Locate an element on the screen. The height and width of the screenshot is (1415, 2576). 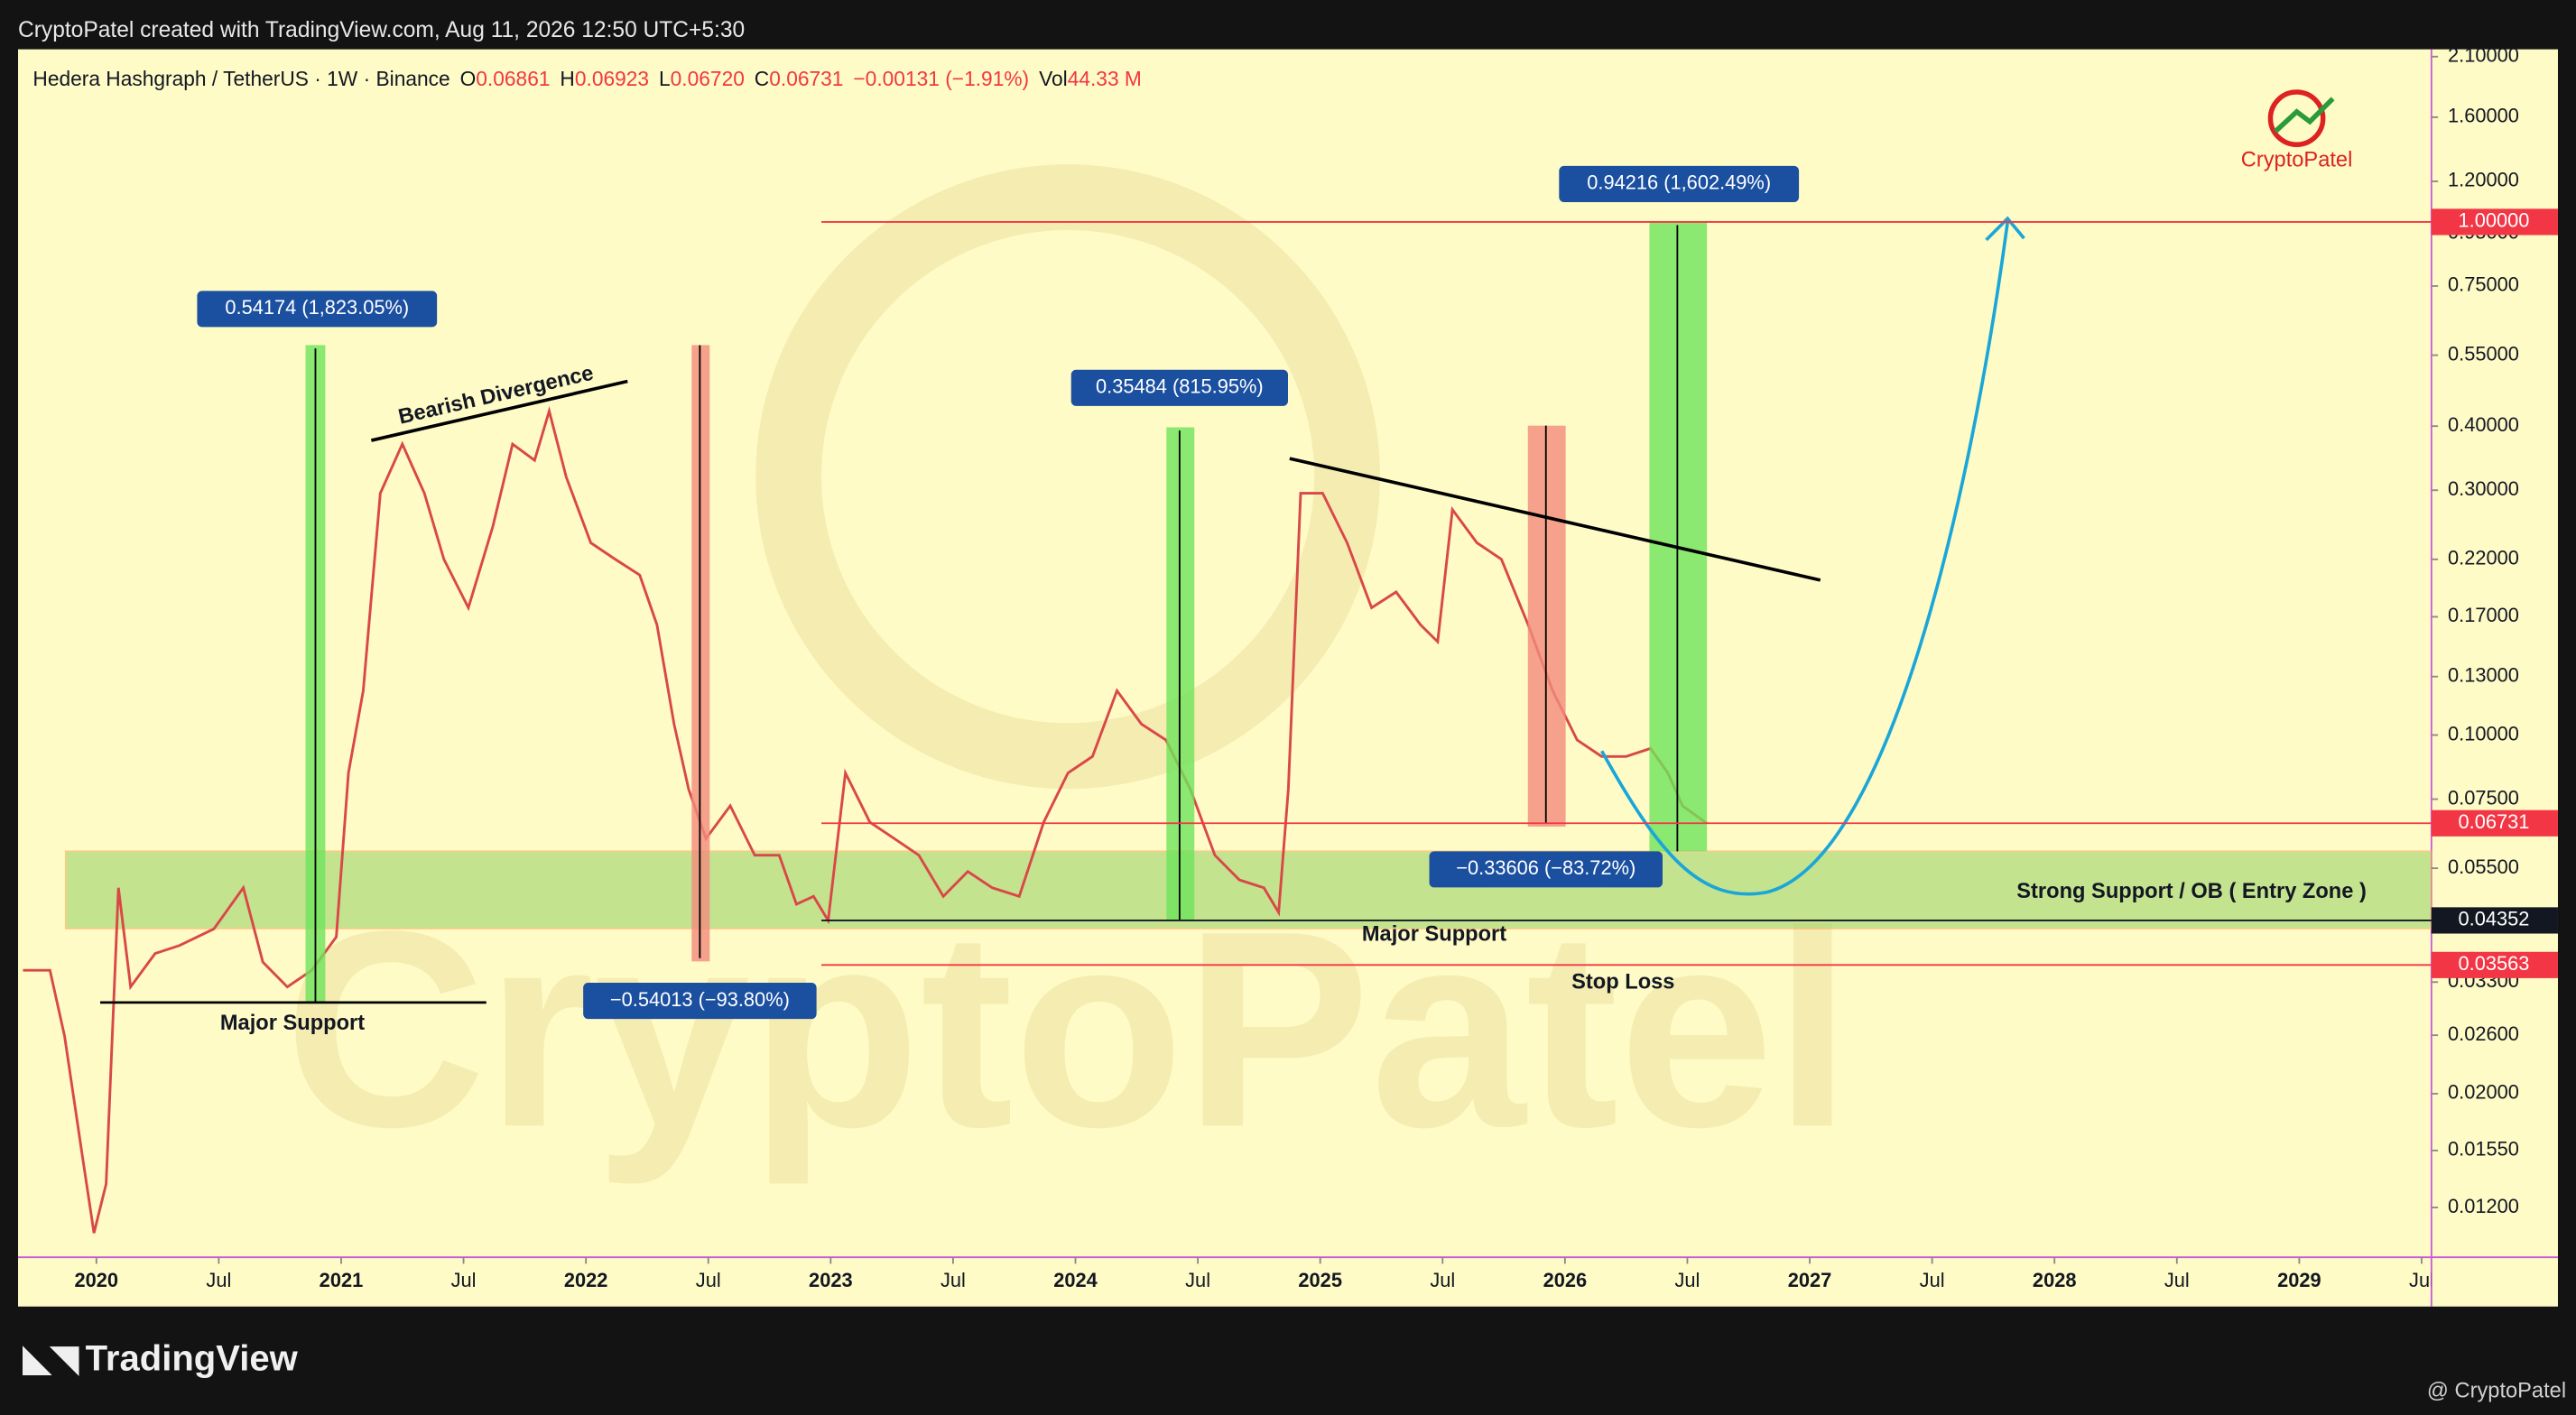
y-tick-label: 0.17000 is located at coordinates (2483, 615).